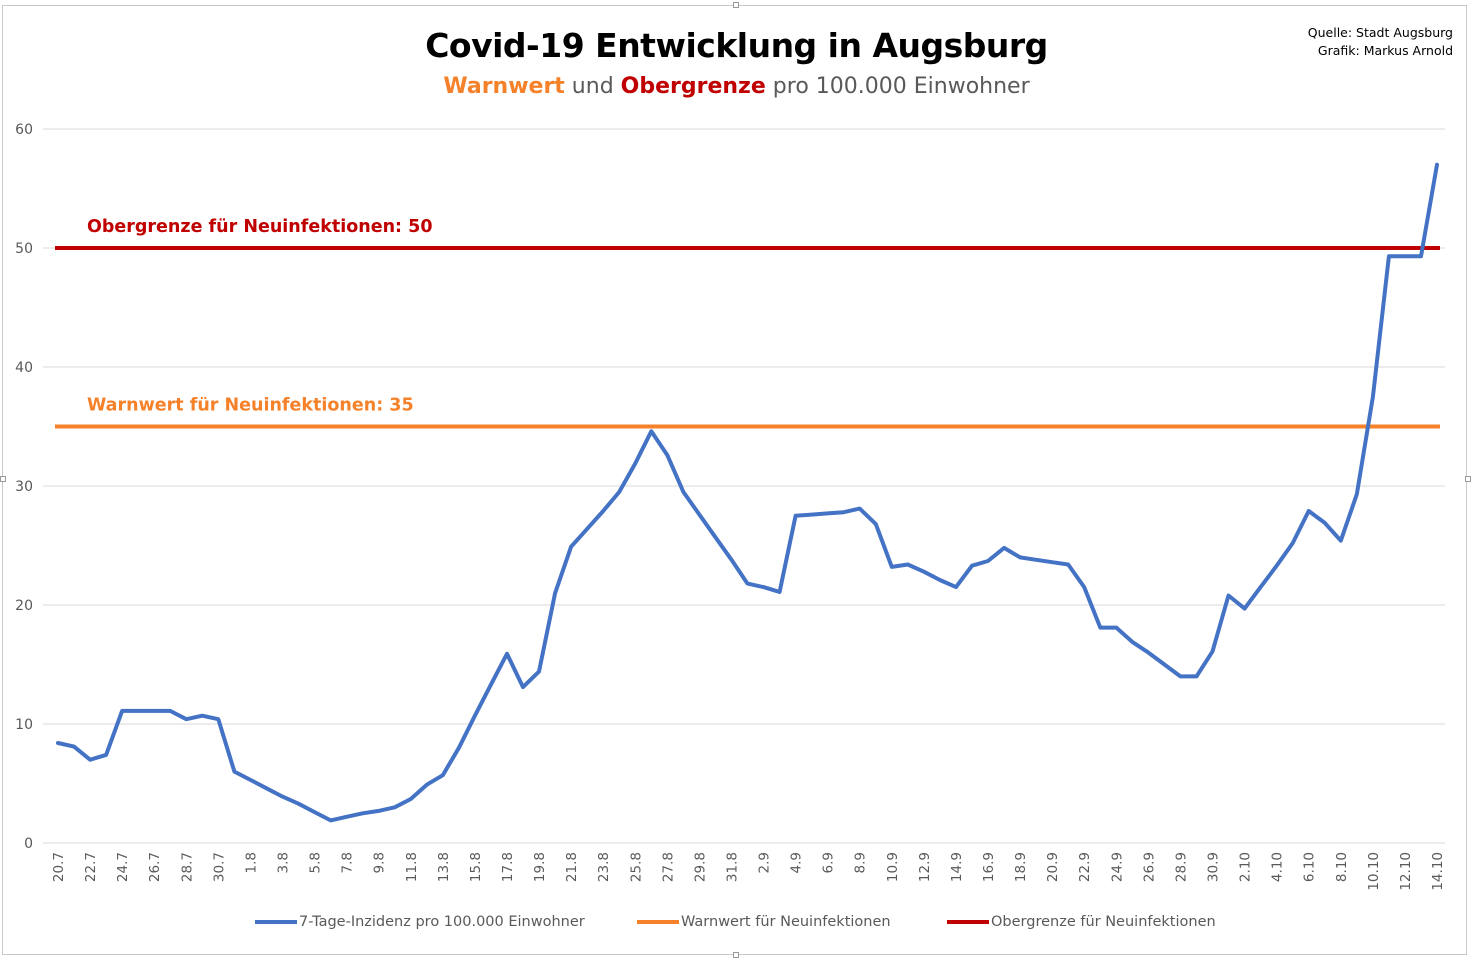 Image resolution: width=1473 pixels, height=960 pixels. What do you see at coordinates (380, 862) in the screenshot?
I see `x-tick-label: 9.8` at bounding box center [380, 862].